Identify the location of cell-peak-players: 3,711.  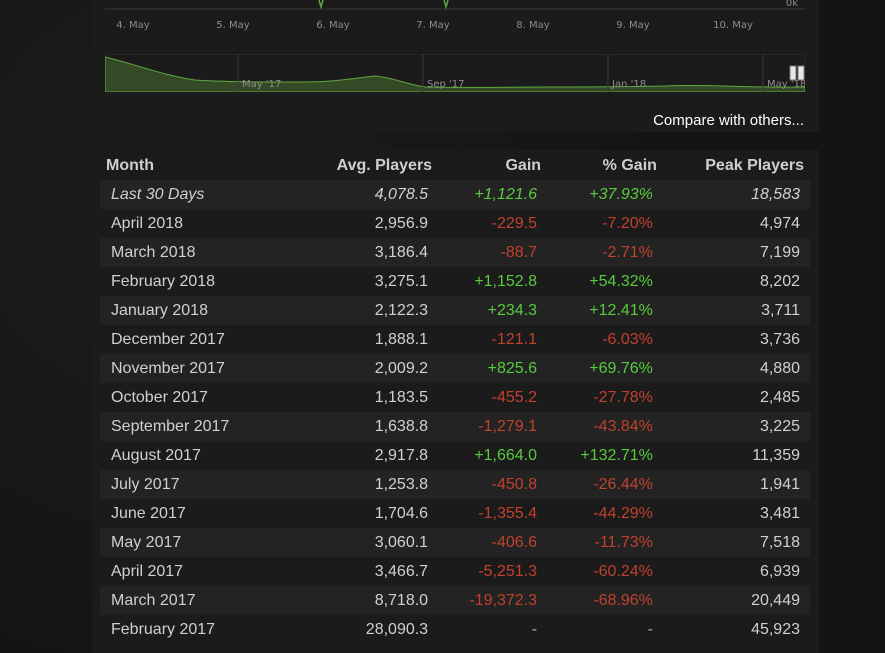
(736, 310).